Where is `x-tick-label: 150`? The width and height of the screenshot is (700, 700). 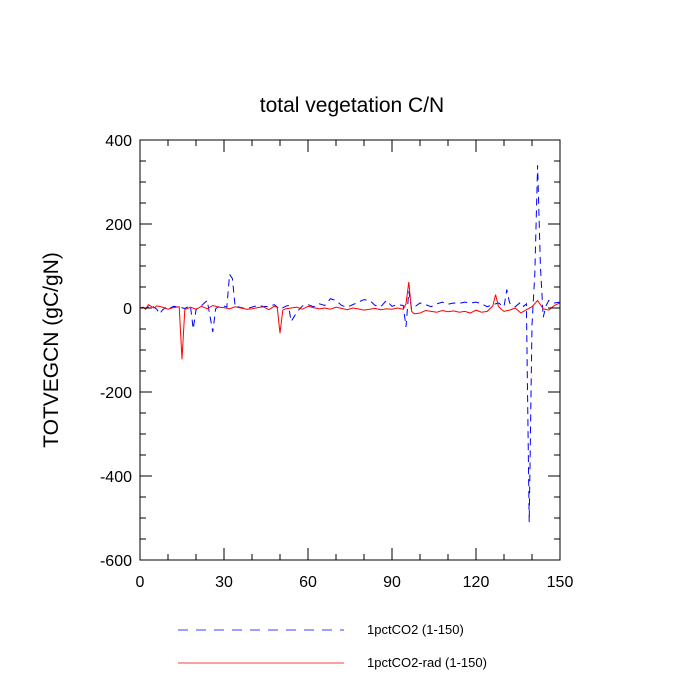
x-tick-label: 150 is located at coordinates (560, 582).